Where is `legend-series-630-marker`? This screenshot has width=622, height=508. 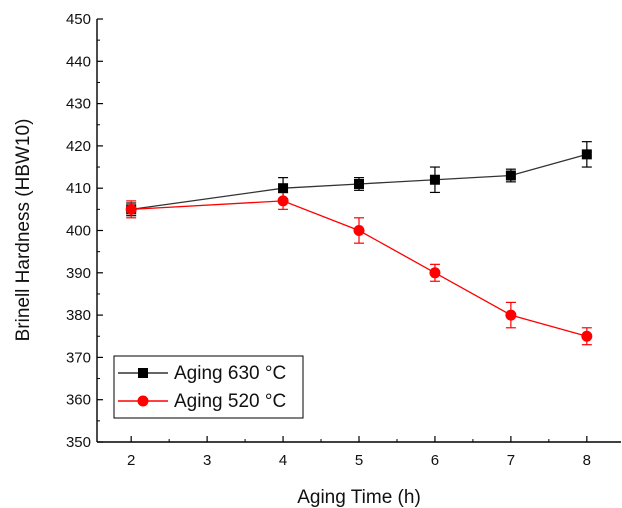
legend-series-630-marker is located at coordinates (143, 373).